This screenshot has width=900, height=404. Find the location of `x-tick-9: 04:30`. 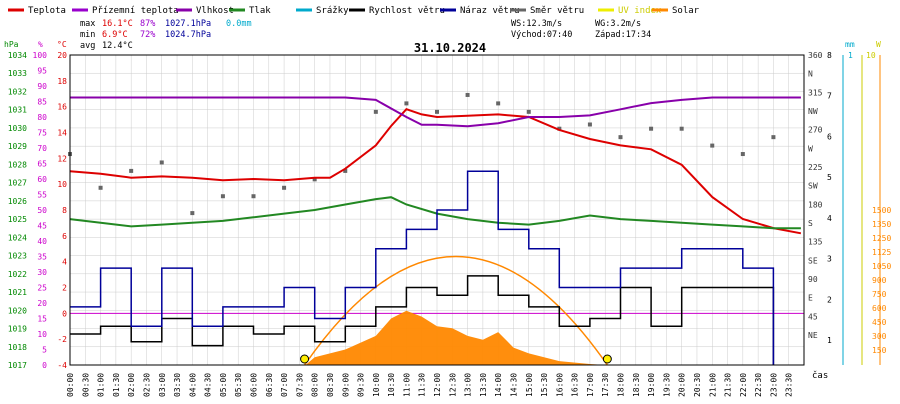

x-tick-9: 04:30 is located at coordinates (208, 385).